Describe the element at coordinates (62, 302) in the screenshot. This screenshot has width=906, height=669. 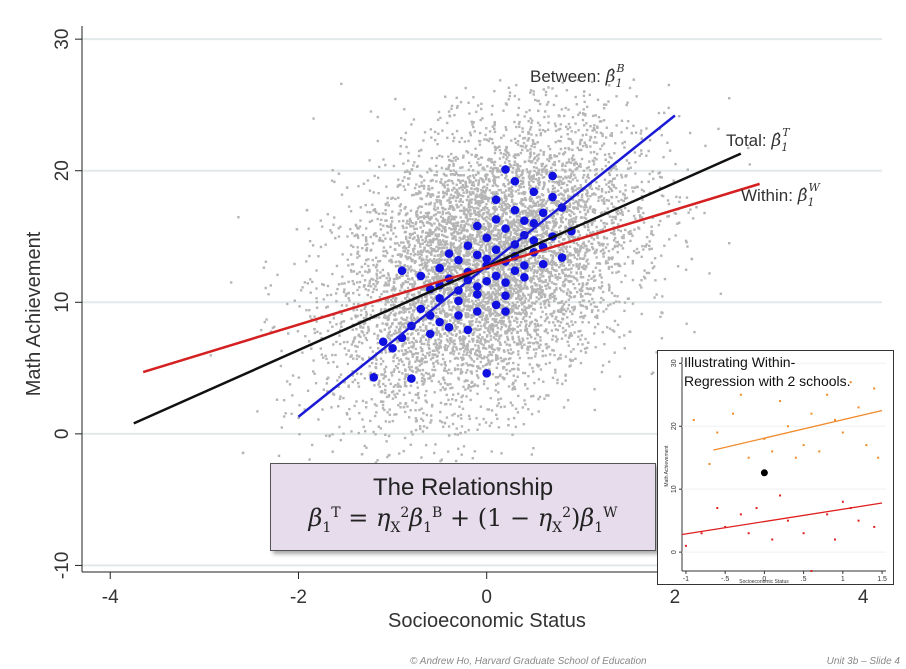
I see `y-tick-label: 10` at that location.